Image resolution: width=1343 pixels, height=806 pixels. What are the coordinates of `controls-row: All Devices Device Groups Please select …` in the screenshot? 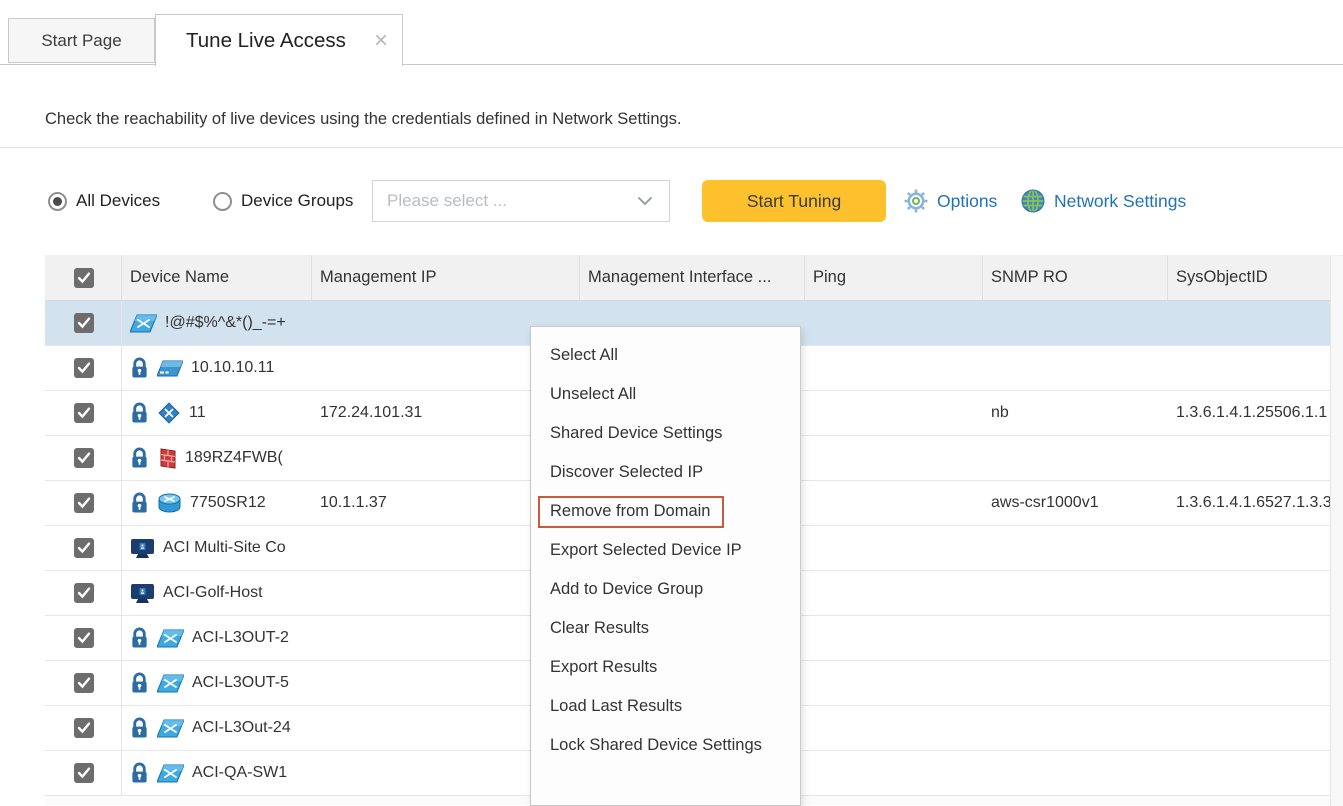 It's located at (671, 201).